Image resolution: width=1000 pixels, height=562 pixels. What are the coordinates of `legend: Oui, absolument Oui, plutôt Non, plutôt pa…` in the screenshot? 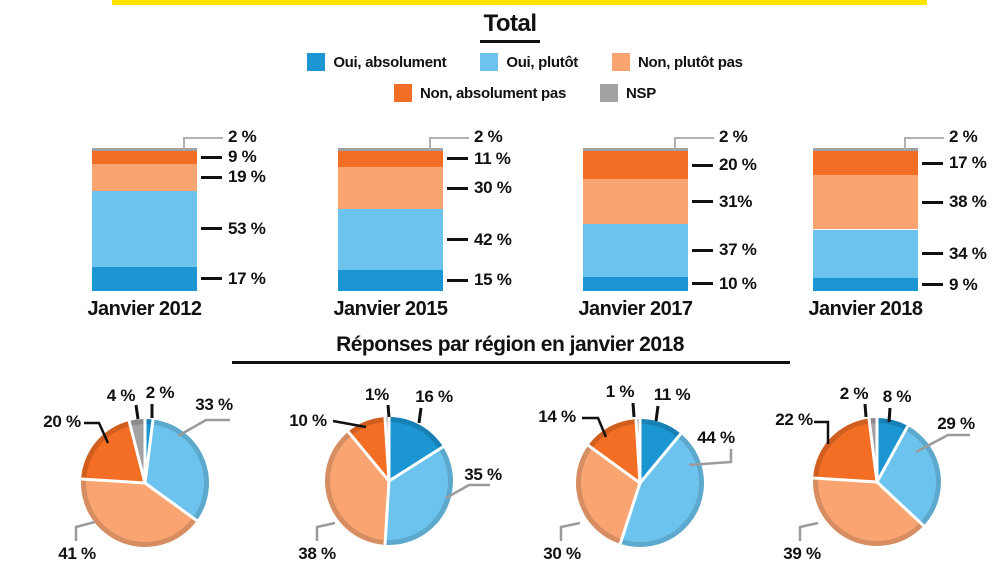 It's located at (512, 84).